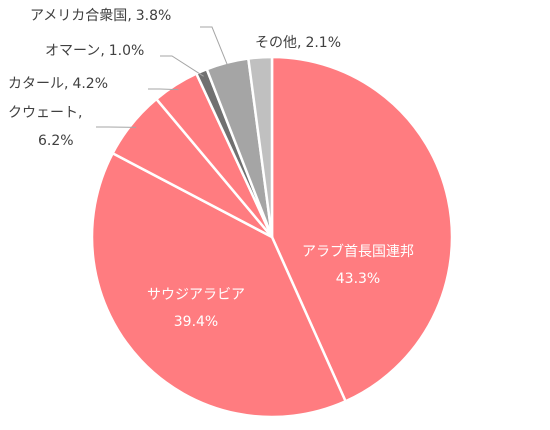 Image resolution: width=550 pixels, height=430 pixels. What do you see at coordinates (358, 251) in the screenshot?
I see `slice-label: アラブ首長国連邦` at bounding box center [358, 251].